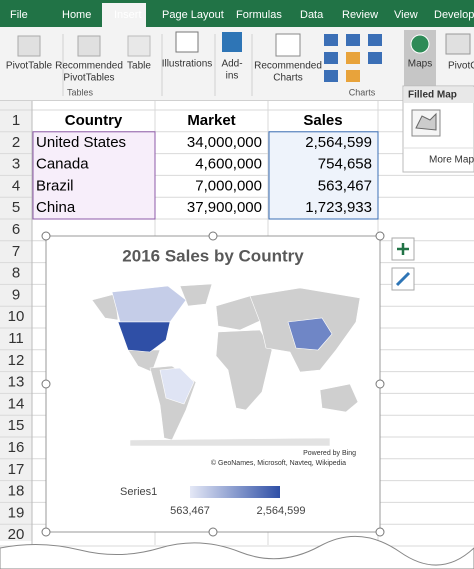 This screenshot has width=474, height=569. I want to click on row-number: 19, so click(16, 512).